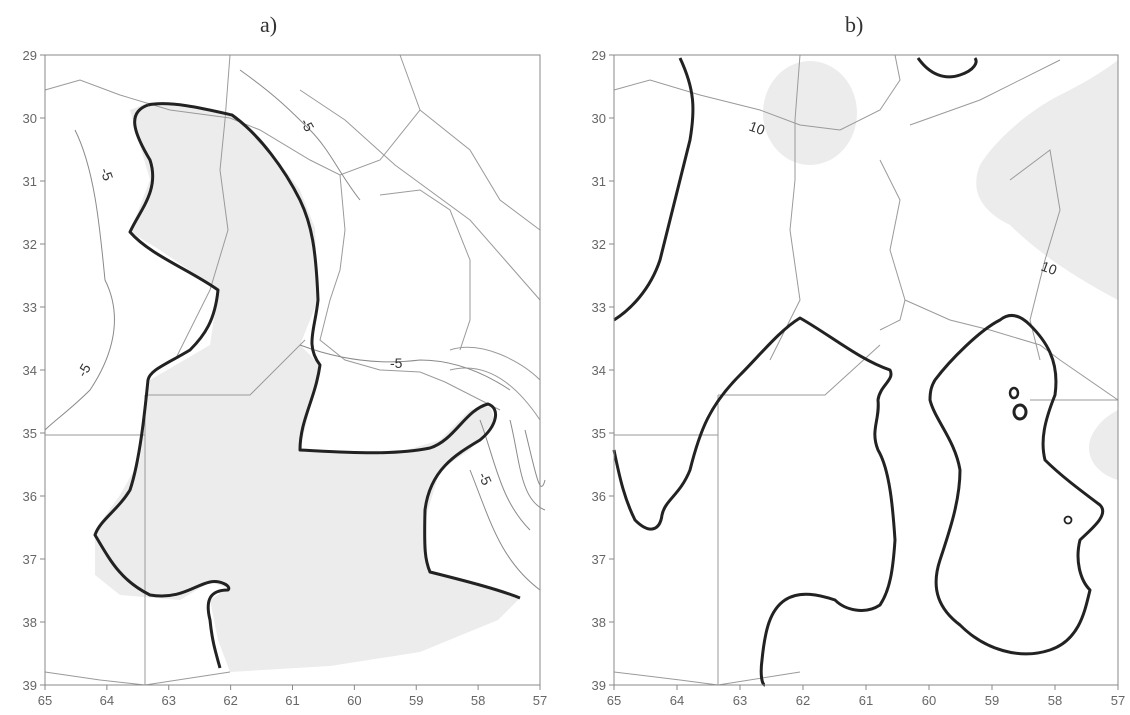 The width and height of the screenshot is (1130, 715). Describe the element at coordinates (162, 386) in the screenshot. I see `panel-a-bold-contour-left` at that location.